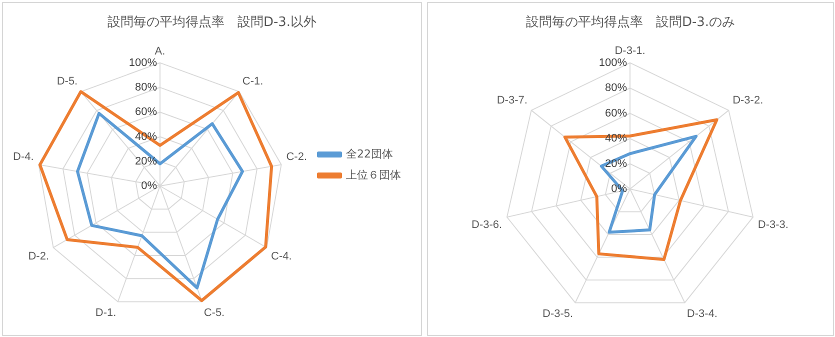 The height and width of the screenshot is (337, 835). What do you see at coordinates (702, 314) in the screenshot?
I see `spoke-label: D-3-4.` at bounding box center [702, 314].